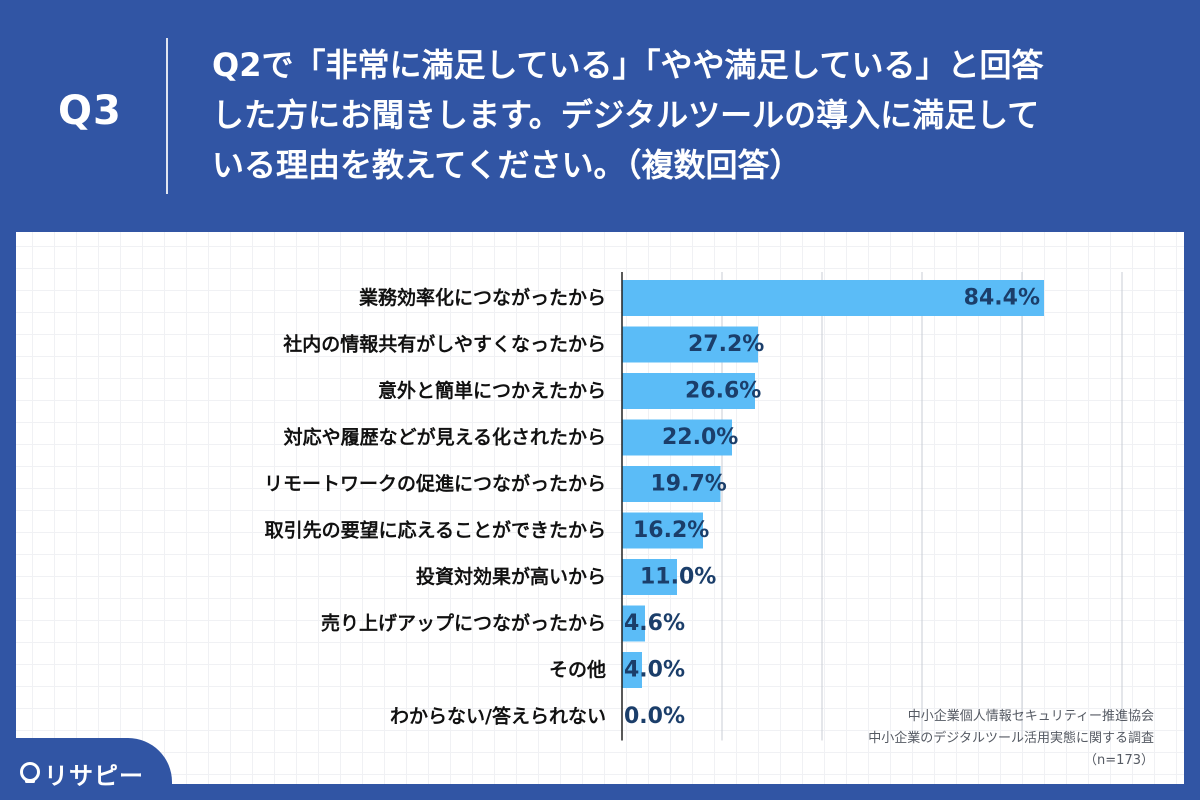  Describe the element at coordinates (1002, 298) in the screenshot. I see `value-label: 84.4%` at that location.